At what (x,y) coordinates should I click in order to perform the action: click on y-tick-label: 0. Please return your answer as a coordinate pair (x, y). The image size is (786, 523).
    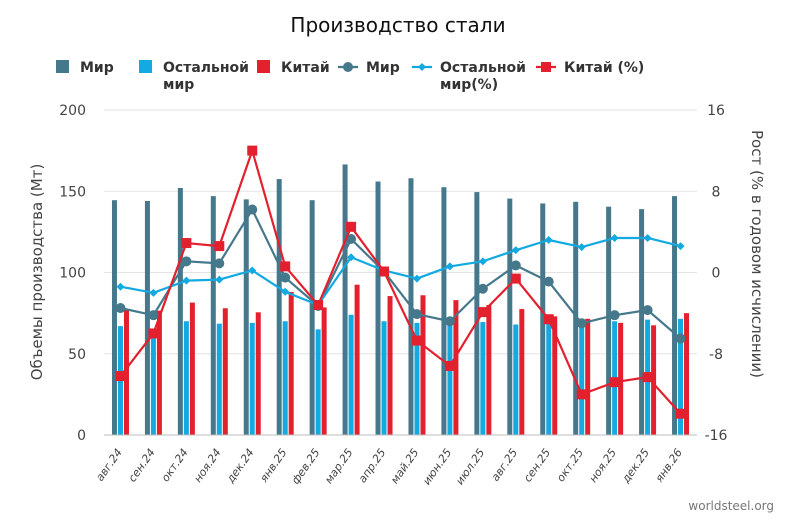
    Looking at the image, I should click on (81, 436).